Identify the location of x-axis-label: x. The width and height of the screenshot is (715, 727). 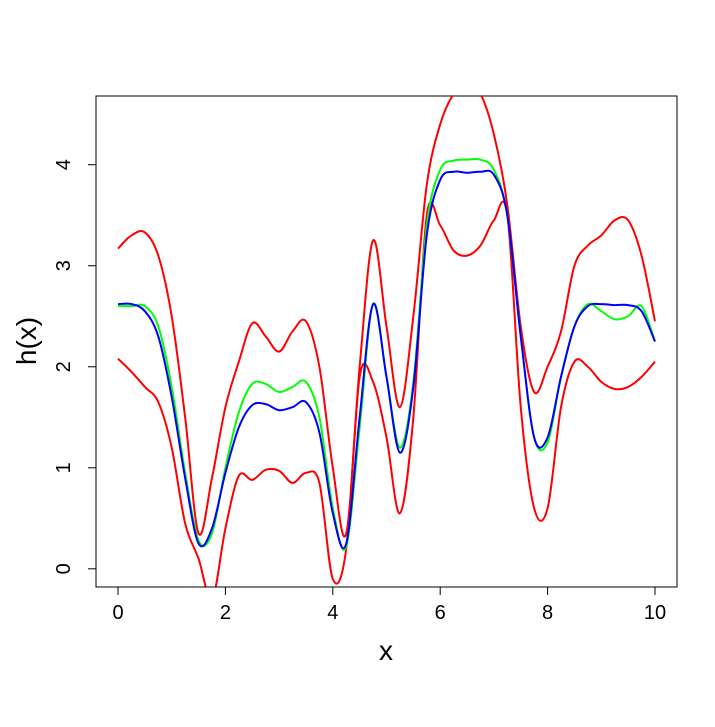
(386, 650).